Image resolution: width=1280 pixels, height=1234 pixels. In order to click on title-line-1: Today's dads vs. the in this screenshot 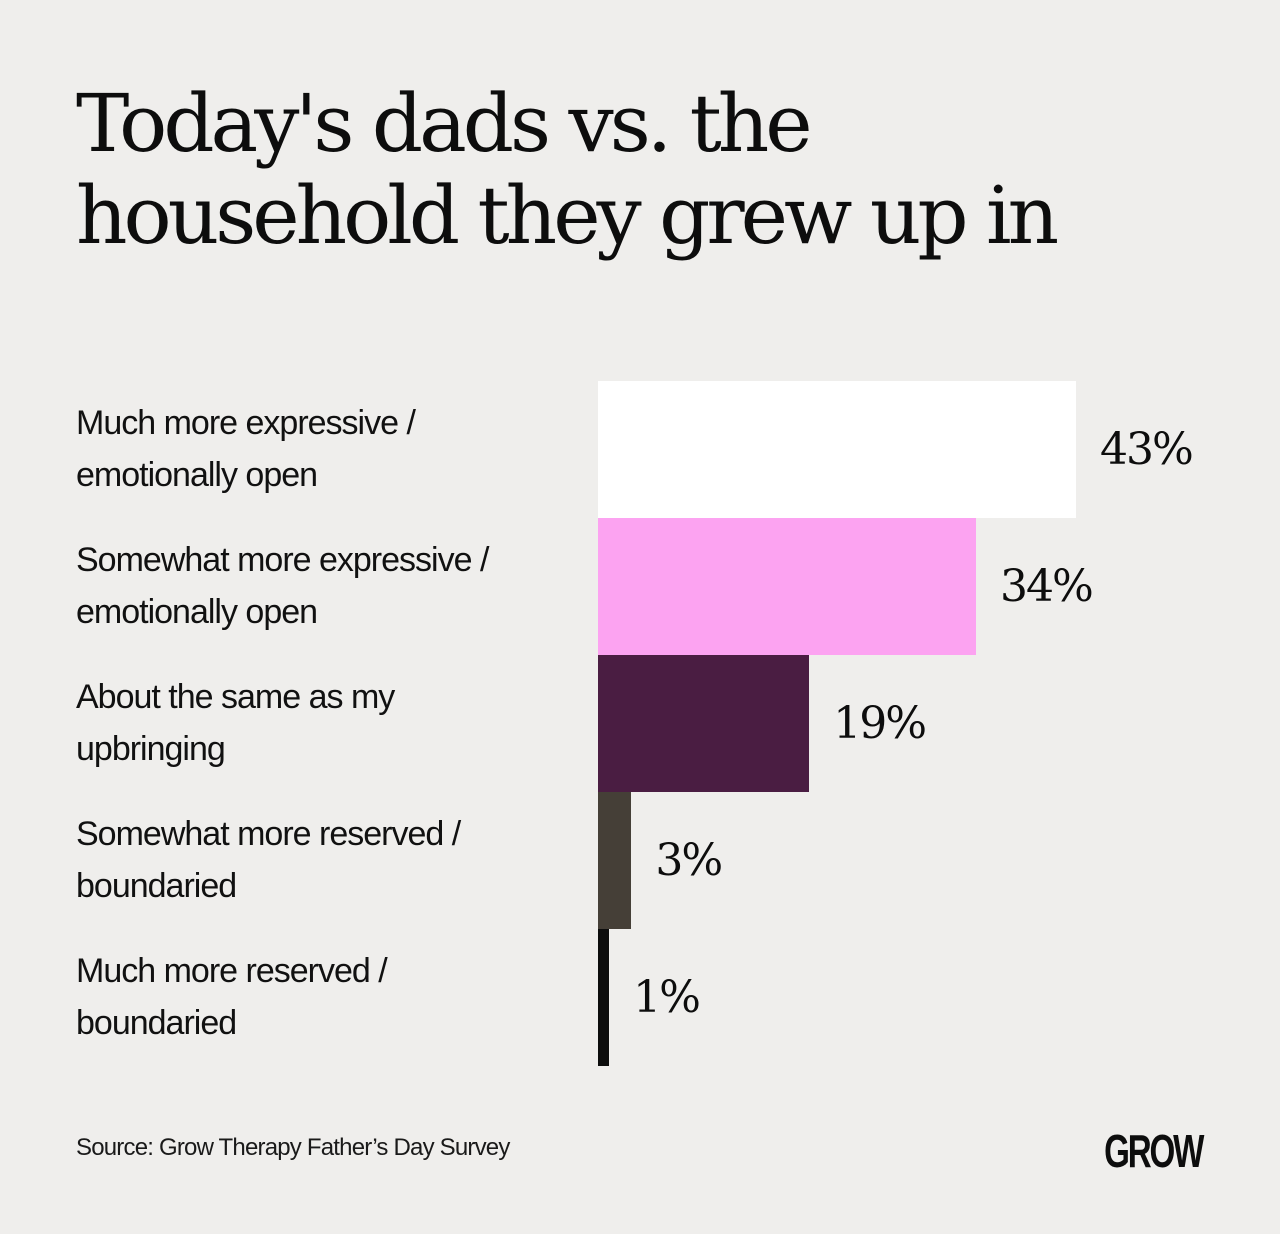, I will do `click(444, 123)`.